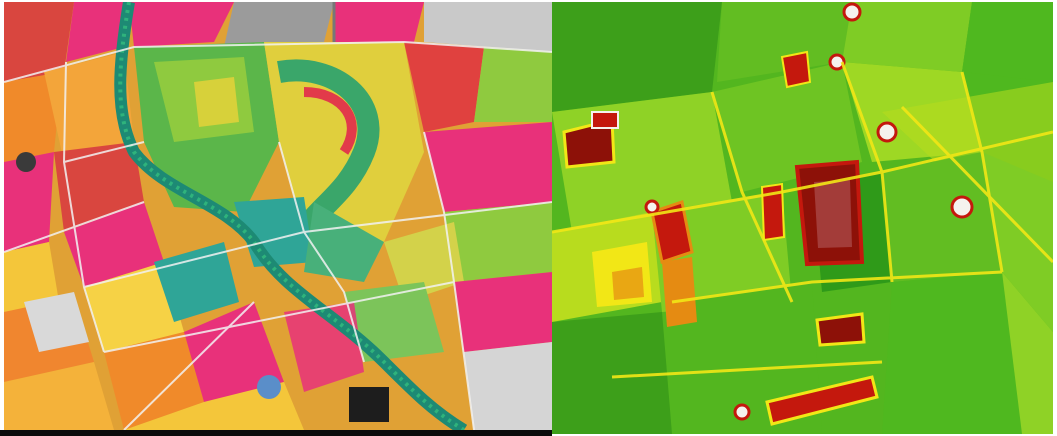 This screenshot has width=1057, height=436. Describe the element at coordinates (679, 292) in the screenshot. I see `stressed-field` at that location.